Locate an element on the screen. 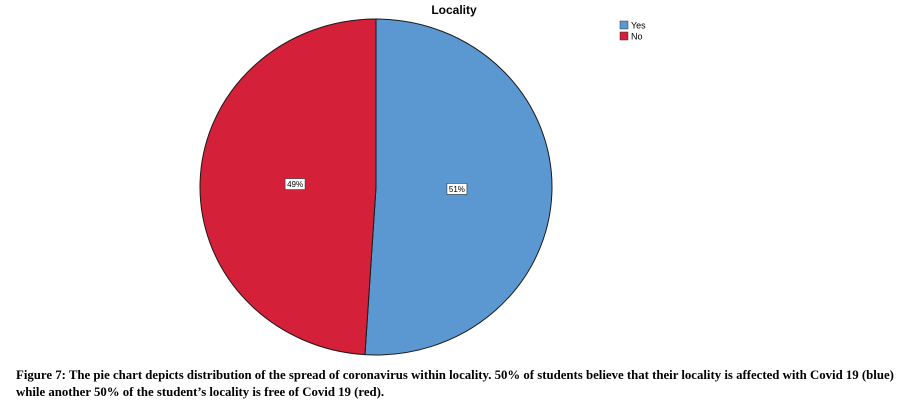 This screenshot has height=407, width=903. slice-label-text: 51% is located at coordinates (457, 189).